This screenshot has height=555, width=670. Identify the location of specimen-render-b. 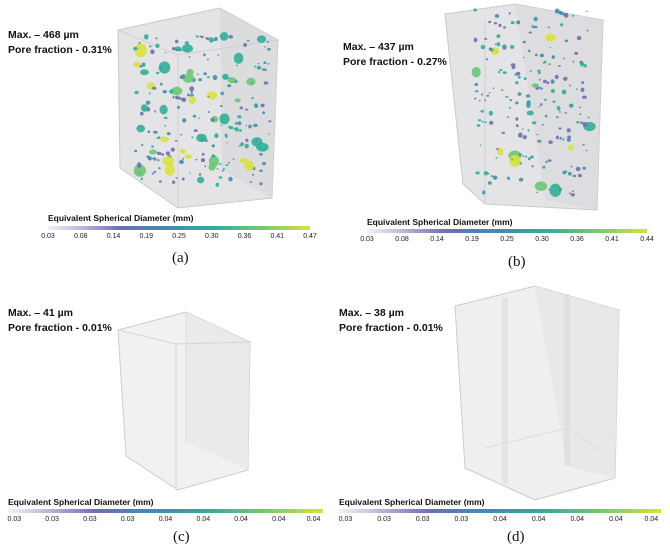
(524, 107).